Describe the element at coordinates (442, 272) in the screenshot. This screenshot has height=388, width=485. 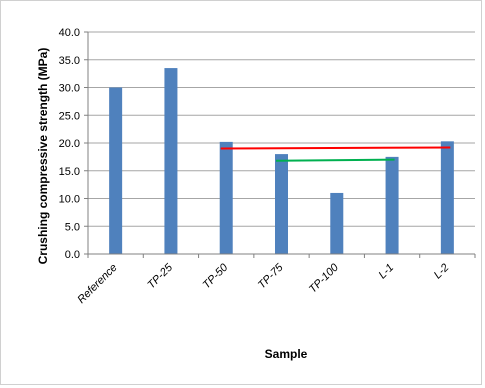
I see `x-tick-label: L-2` at that location.